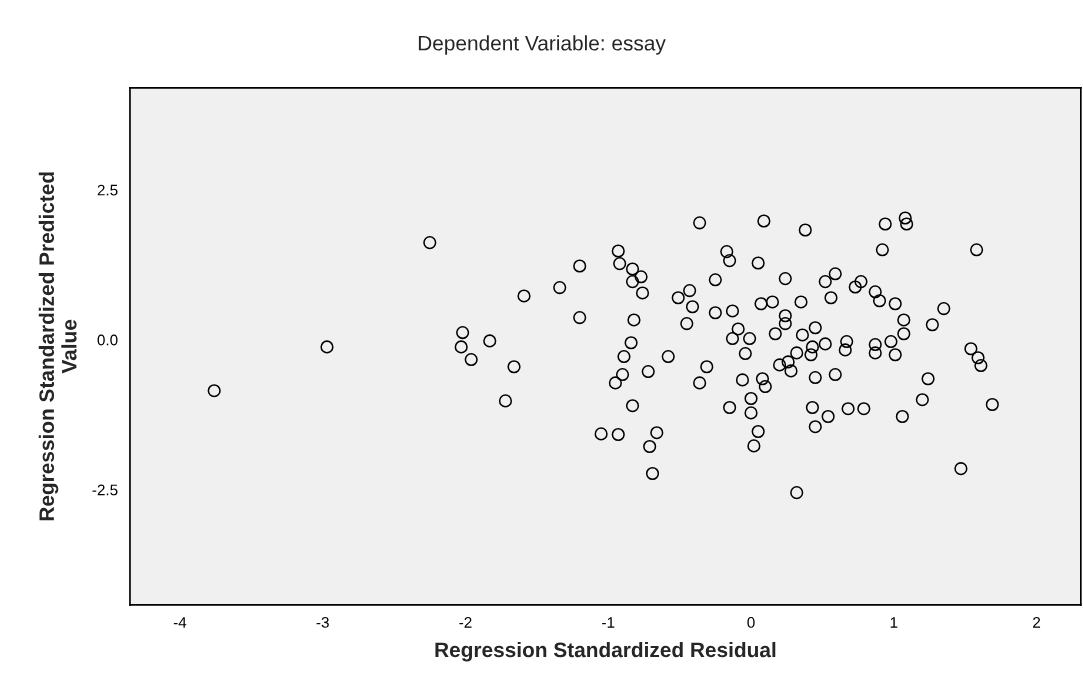 This screenshot has height=692, width=1083. Describe the element at coordinates (894, 622) in the screenshot. I see `x-tick-label: 1` at that location.